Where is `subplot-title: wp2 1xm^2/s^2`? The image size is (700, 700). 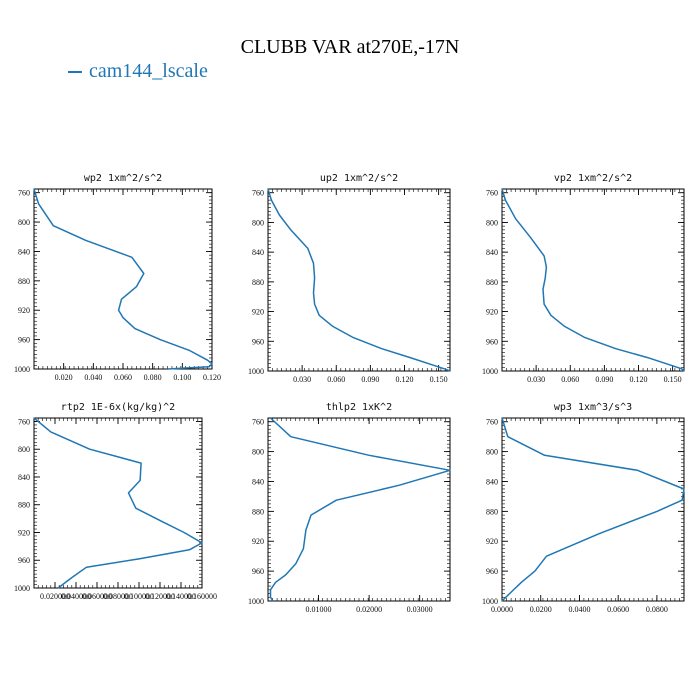
subplot-title: wp2 1xm^2/s^2 is located at coordinates (123, 178).